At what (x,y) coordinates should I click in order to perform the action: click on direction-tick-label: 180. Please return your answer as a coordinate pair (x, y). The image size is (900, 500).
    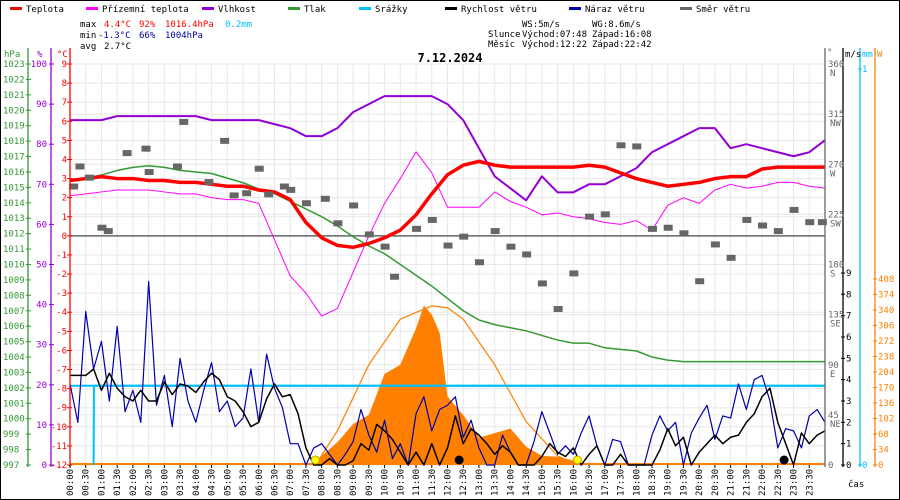
    Looking at the image, I should click on (836, 266).